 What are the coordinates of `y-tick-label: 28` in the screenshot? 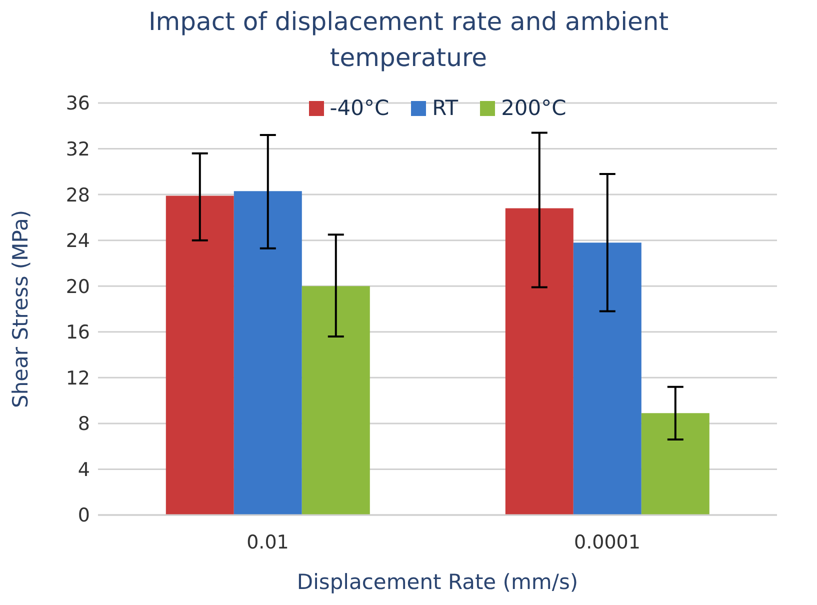 It's located at (78, 195).